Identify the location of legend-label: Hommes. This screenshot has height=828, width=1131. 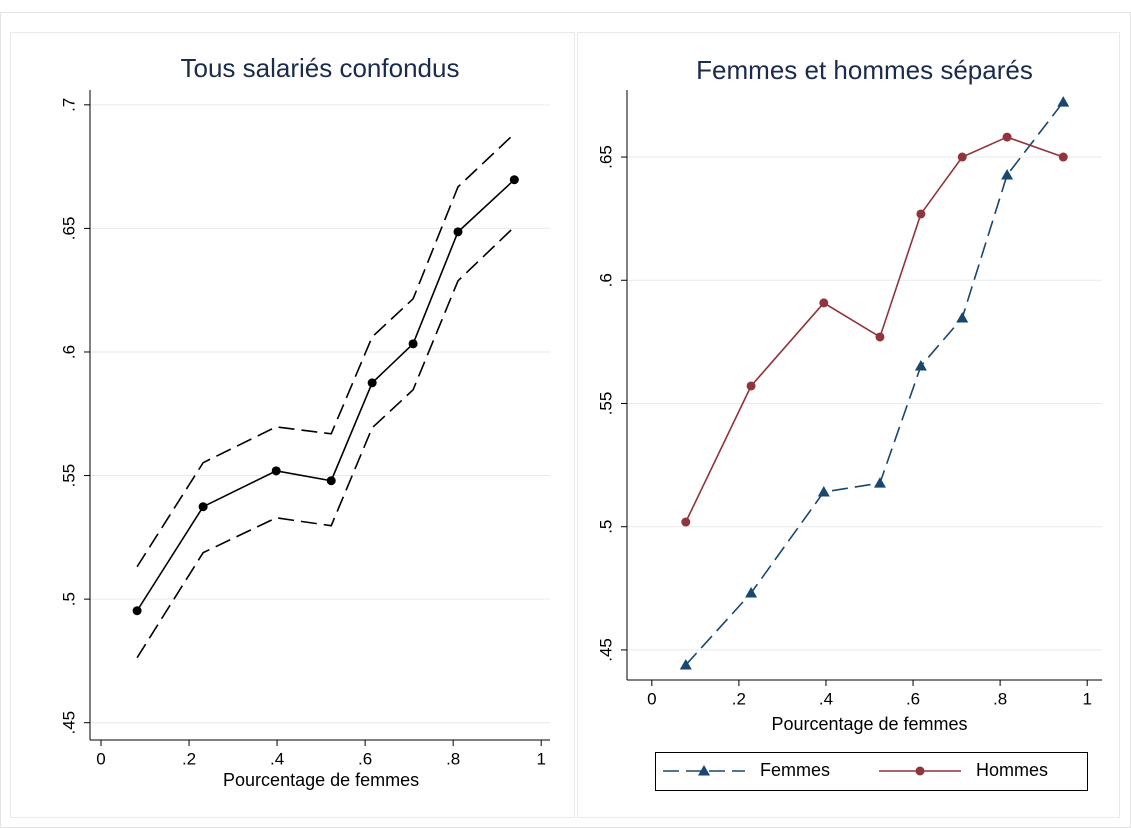
(1012, 770).